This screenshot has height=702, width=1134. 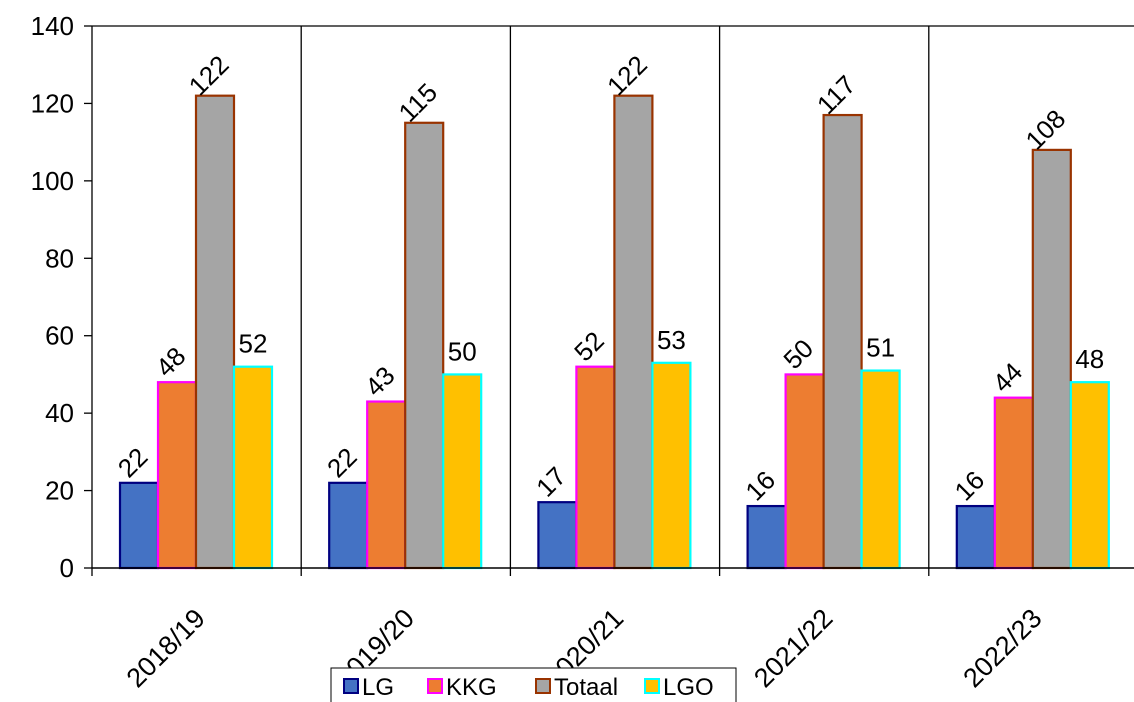 What do you see at coordinates (378, 687) in the screenshot?
I see `legend-label-lg: LG` at bounding box center [378, 687].